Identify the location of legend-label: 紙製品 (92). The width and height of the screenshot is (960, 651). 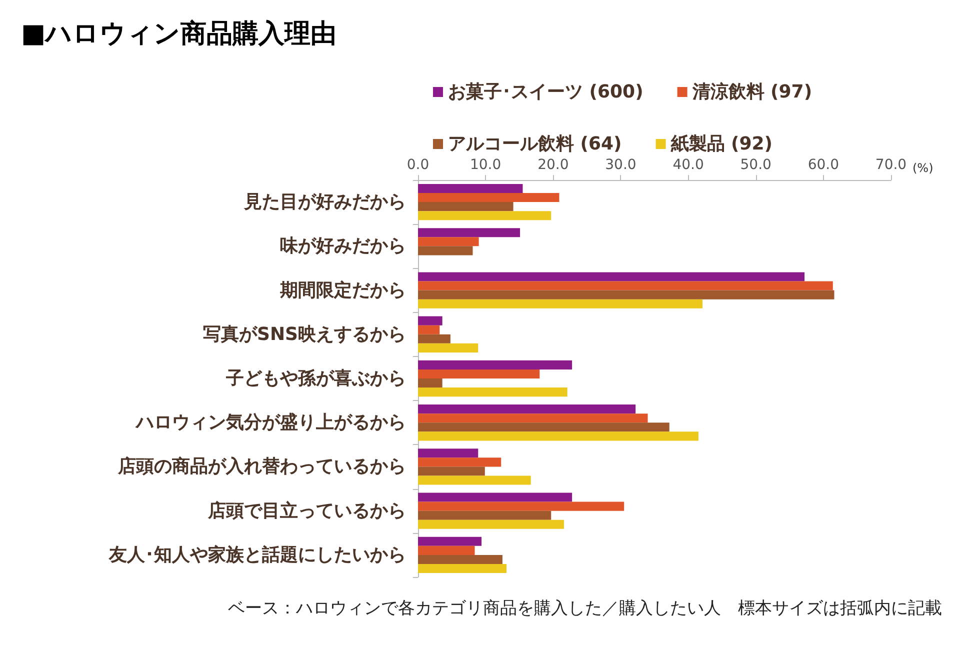
(721, 144).